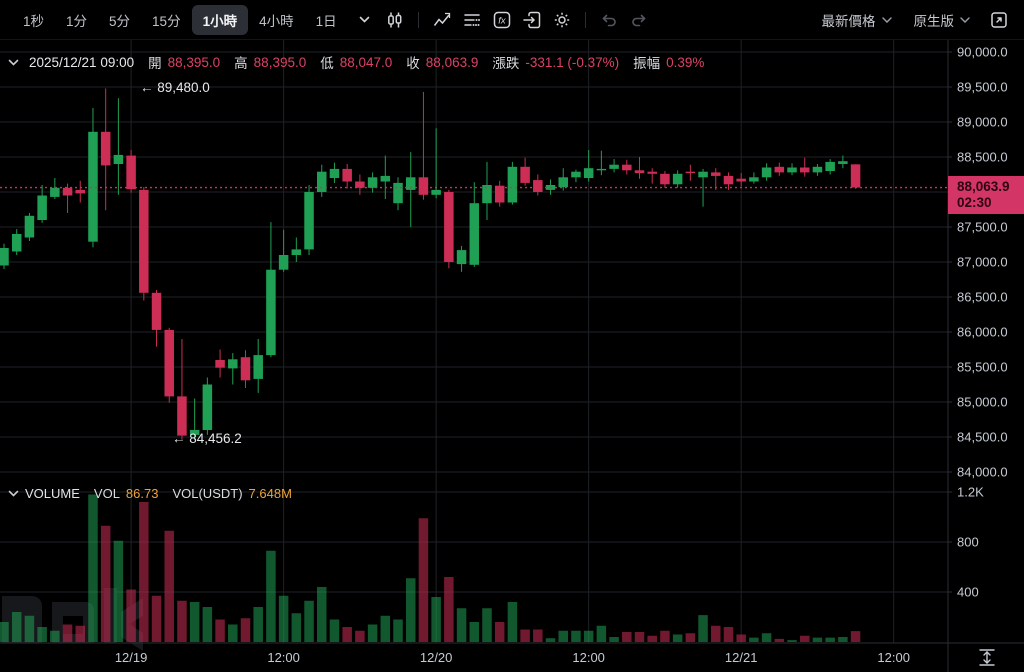 This screenshot has height=672, width=1024. What do you see at coordinates (241, 63) in the screenshot?
I see `high-label: 高` at bounding box center [241, 63].